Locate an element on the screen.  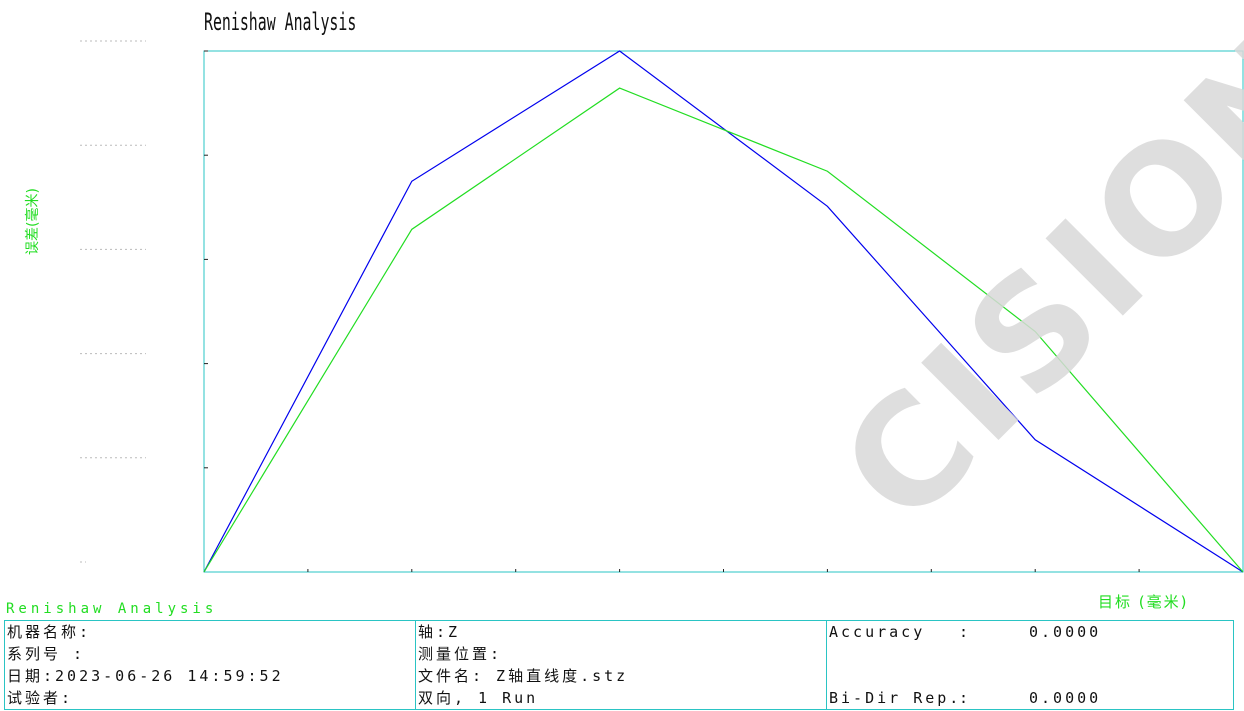
accuracy-value: 0.0000 is located at coordinates (1065, 632).